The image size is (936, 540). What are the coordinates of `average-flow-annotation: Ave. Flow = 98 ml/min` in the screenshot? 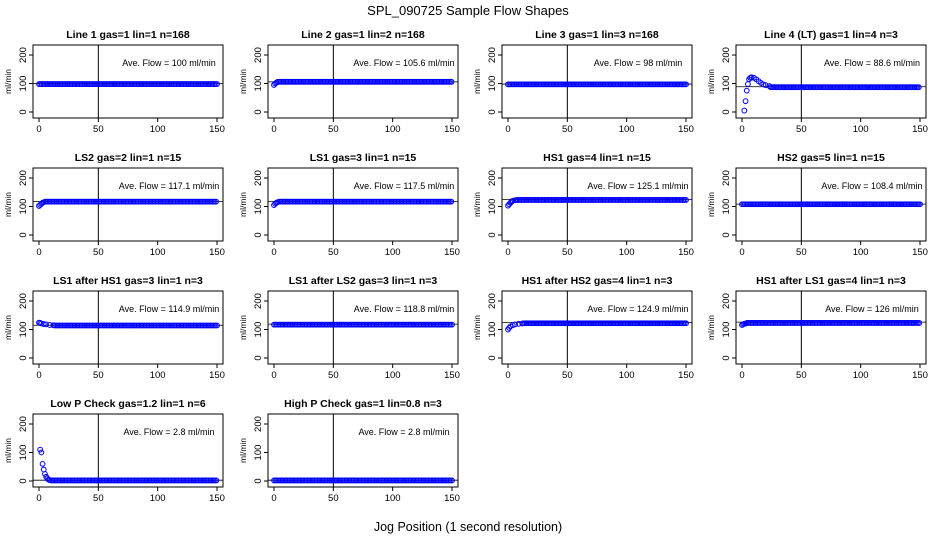 It's located at (638, 63).